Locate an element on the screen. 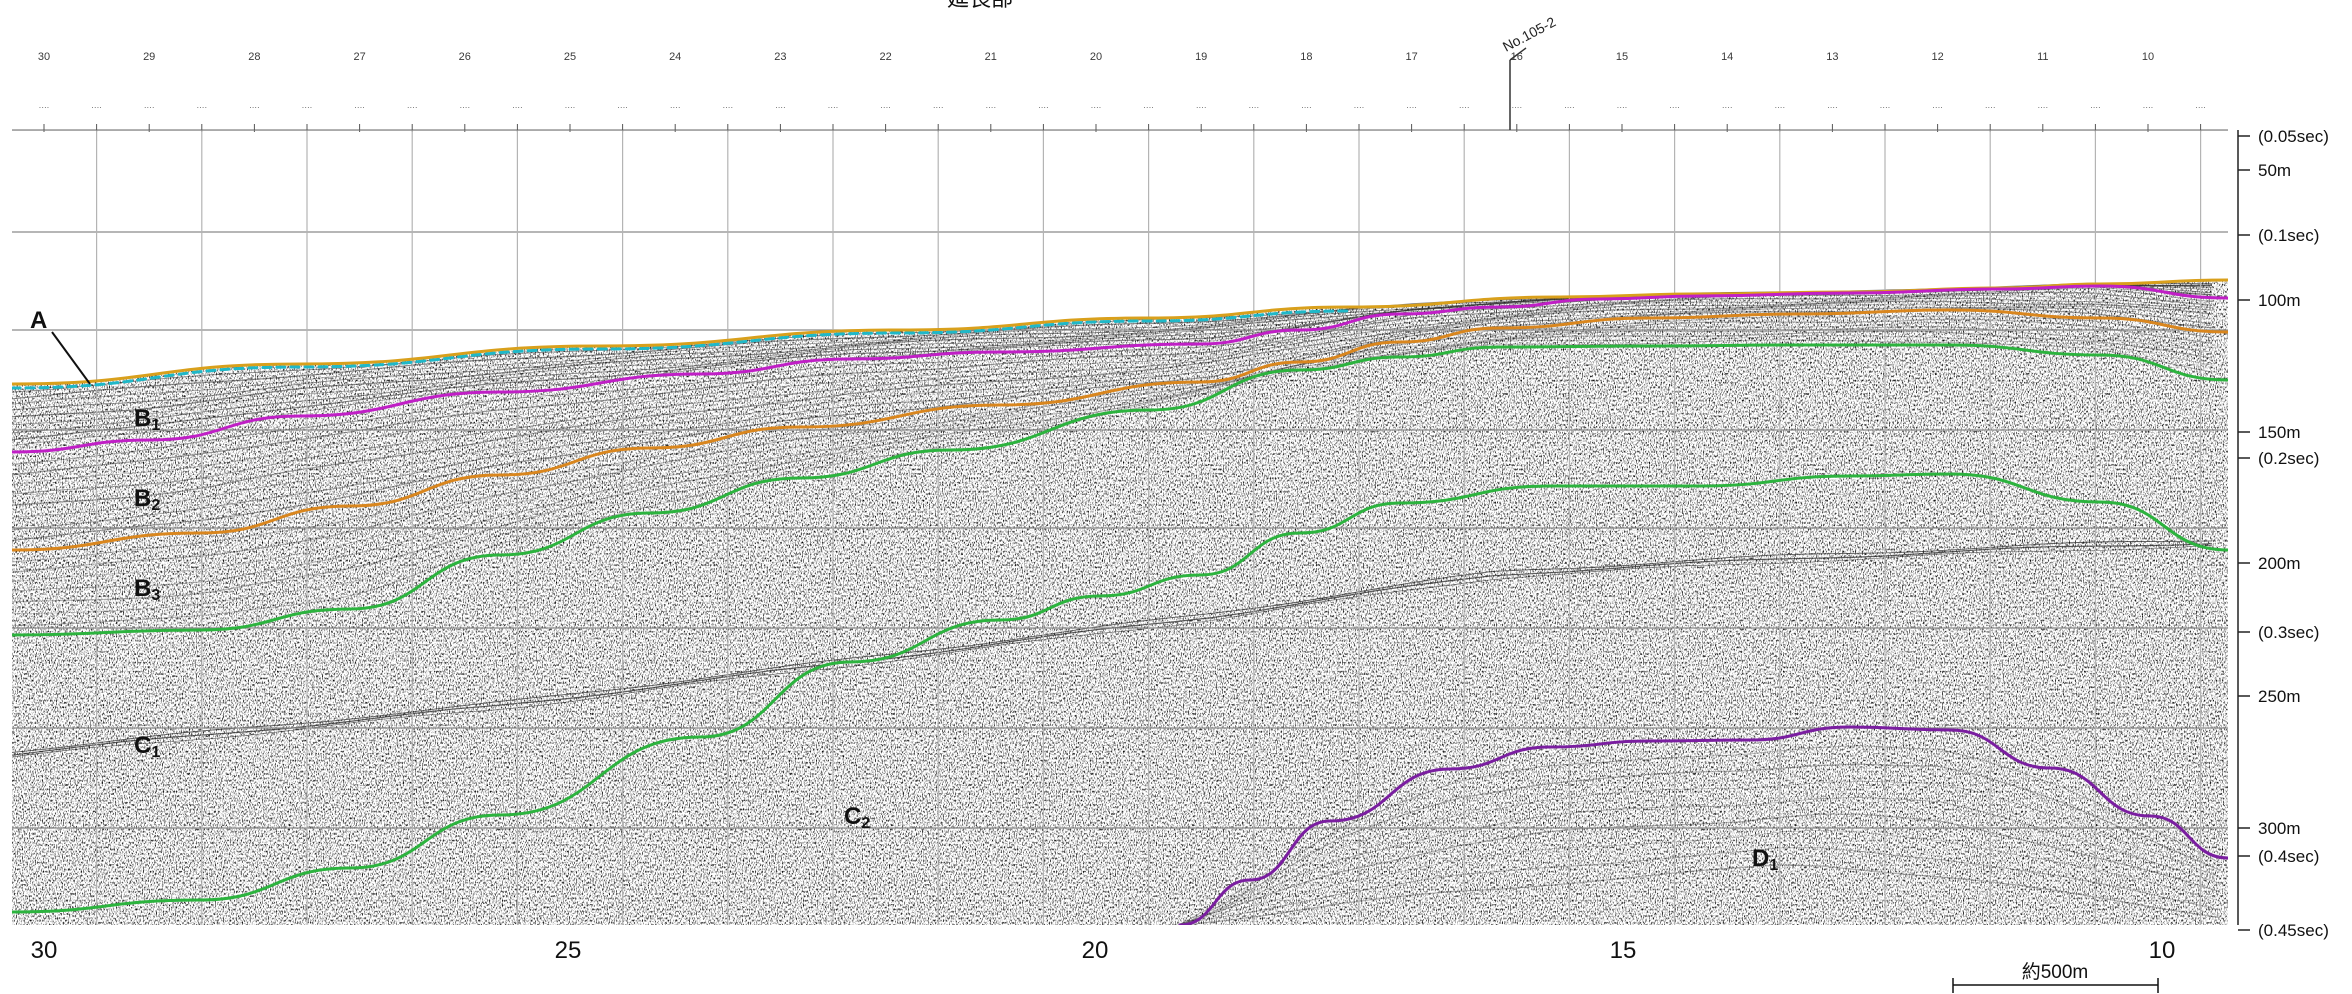 Image resolution: width=2352 pixels, height=994 pixels. horizon-top-d1 is located at coordinates (1703, 825).